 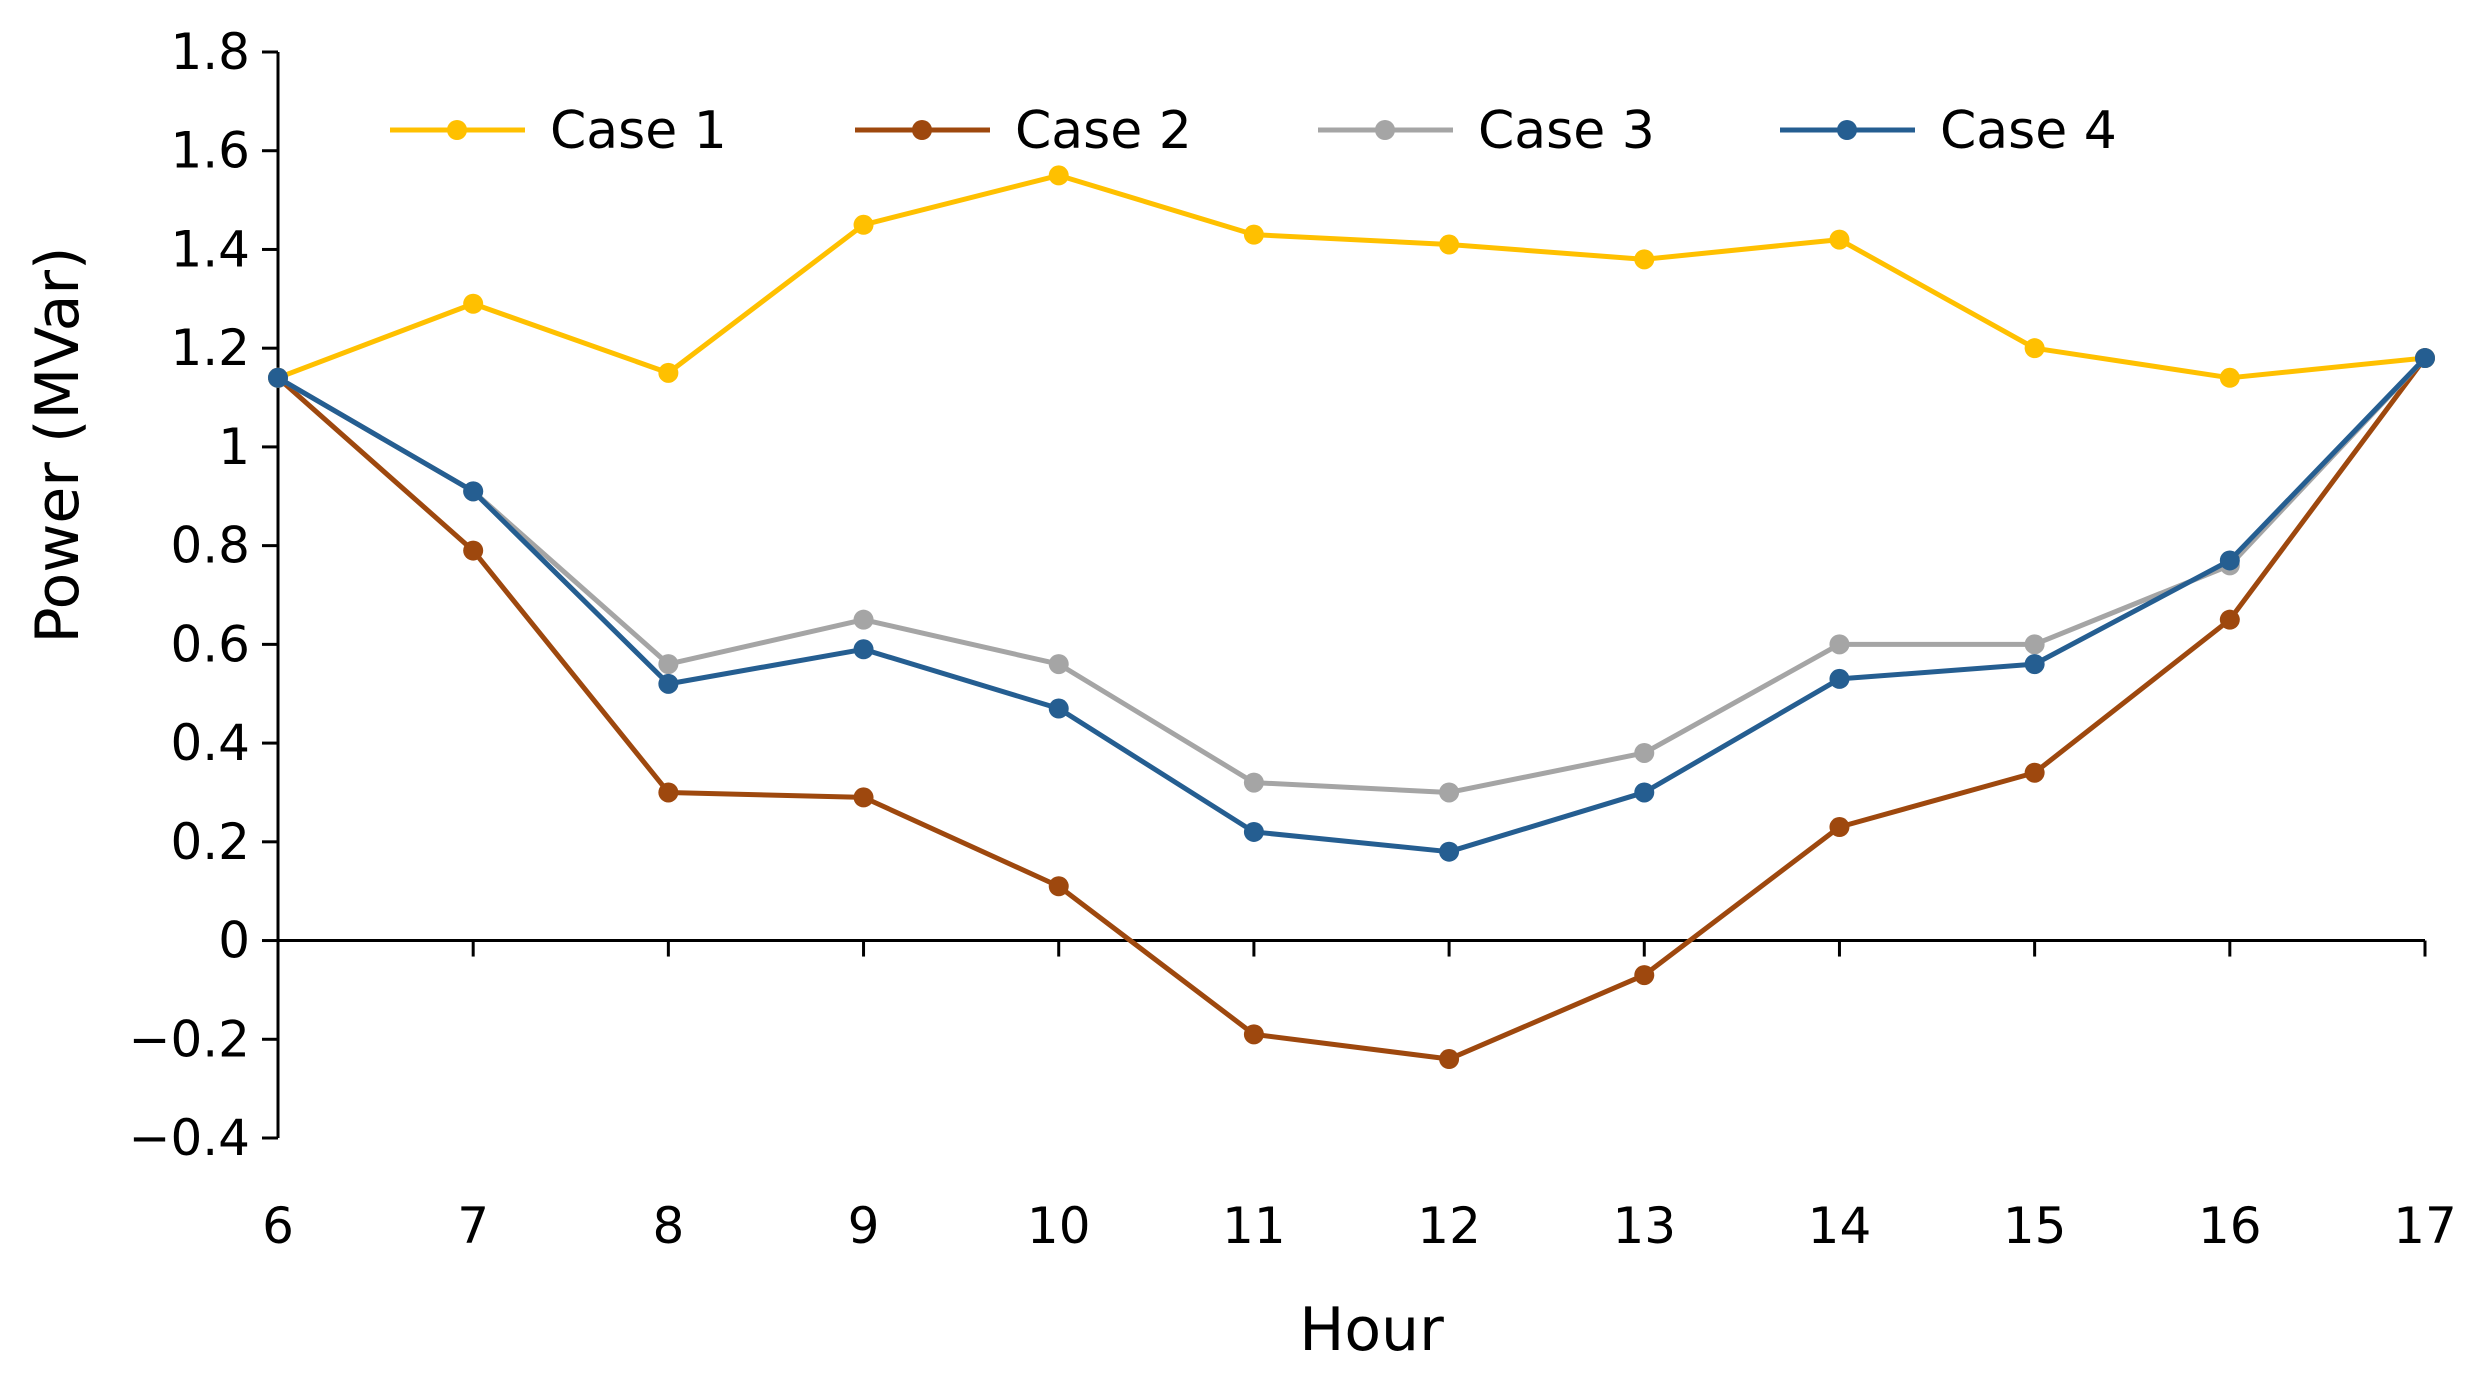 What do you see at coordinates (668, 1226) in the screenshot?
I see `x-tick-label: 8` at bounding box center [668, 1226].